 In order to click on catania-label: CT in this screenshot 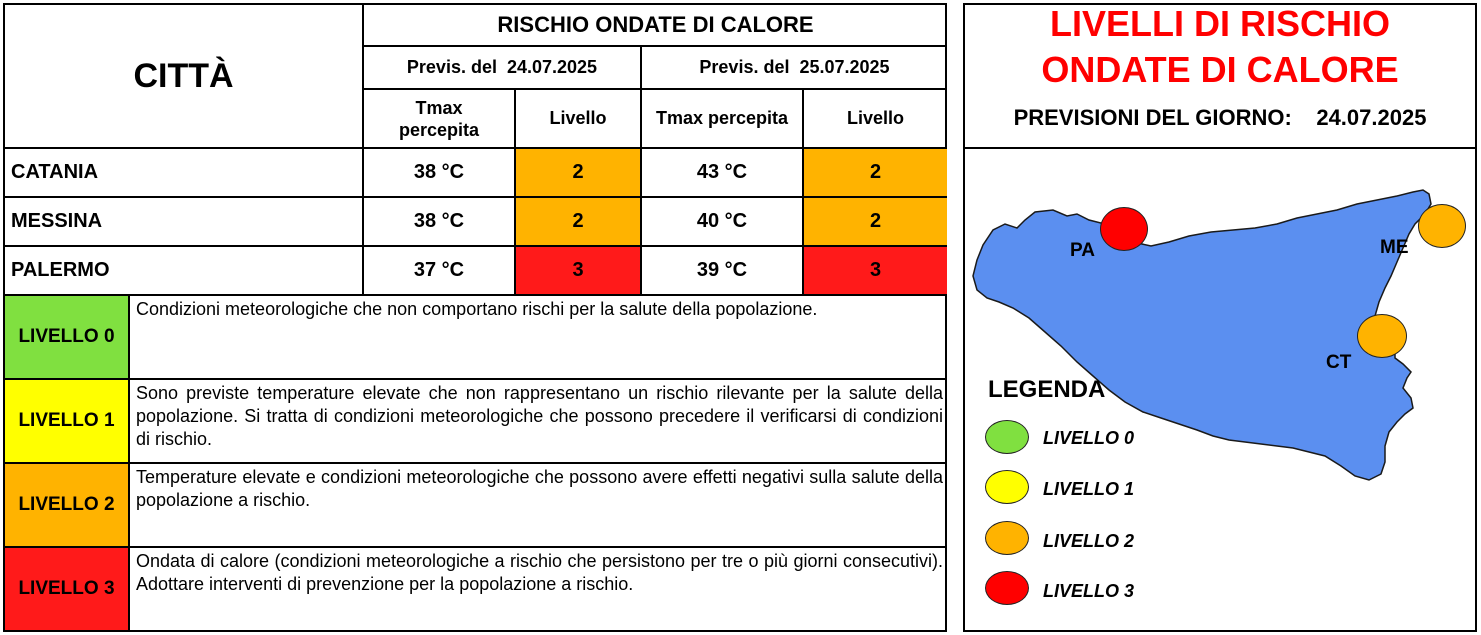, I will do `click(1339, 362)`.